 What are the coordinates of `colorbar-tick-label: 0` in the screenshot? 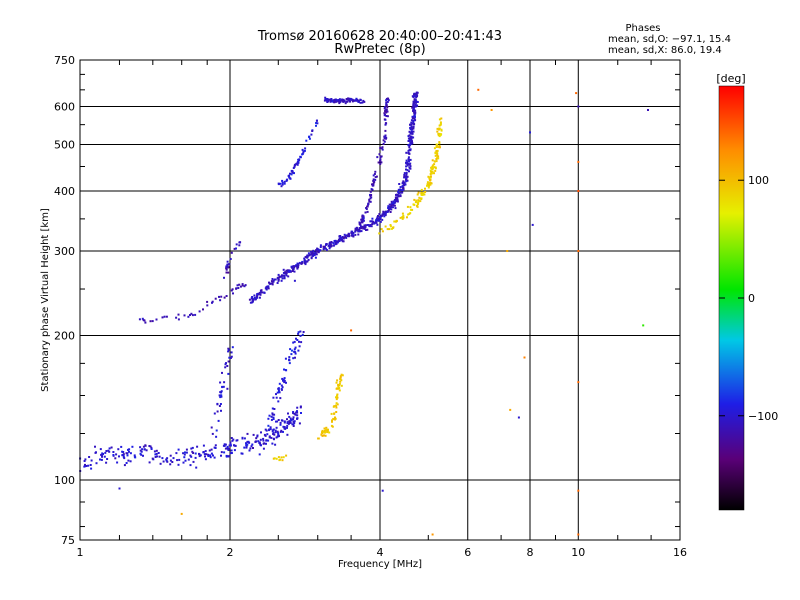 It's located at (751, 298).